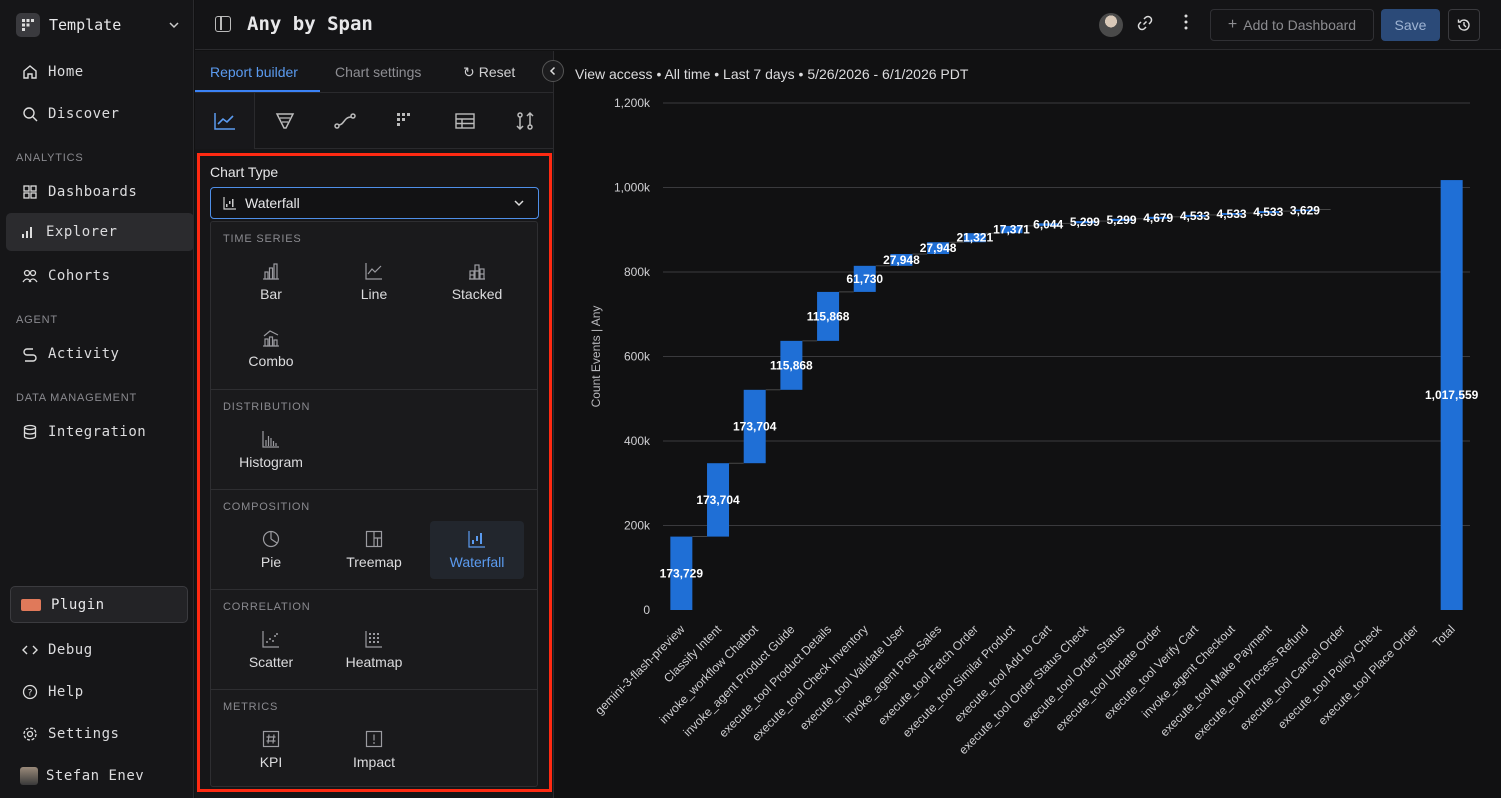 This screenshot has width=1501, height=798. I want to click on nav-cohorts-label: Cohorts, so click(79, 276).